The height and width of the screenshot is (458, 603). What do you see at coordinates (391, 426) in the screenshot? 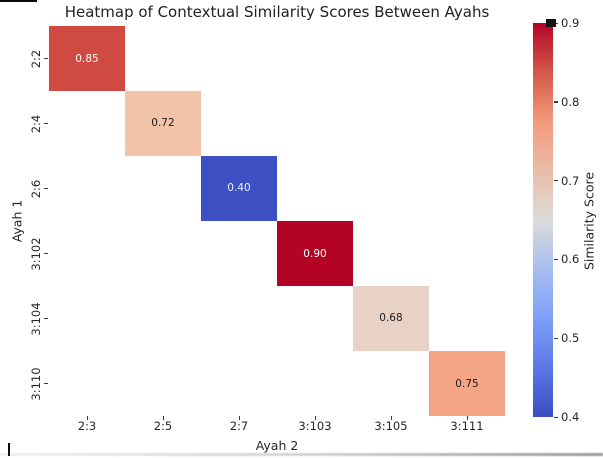
I see `x-tick-label-3:105: 3:105` at bounding box center [391, 426].